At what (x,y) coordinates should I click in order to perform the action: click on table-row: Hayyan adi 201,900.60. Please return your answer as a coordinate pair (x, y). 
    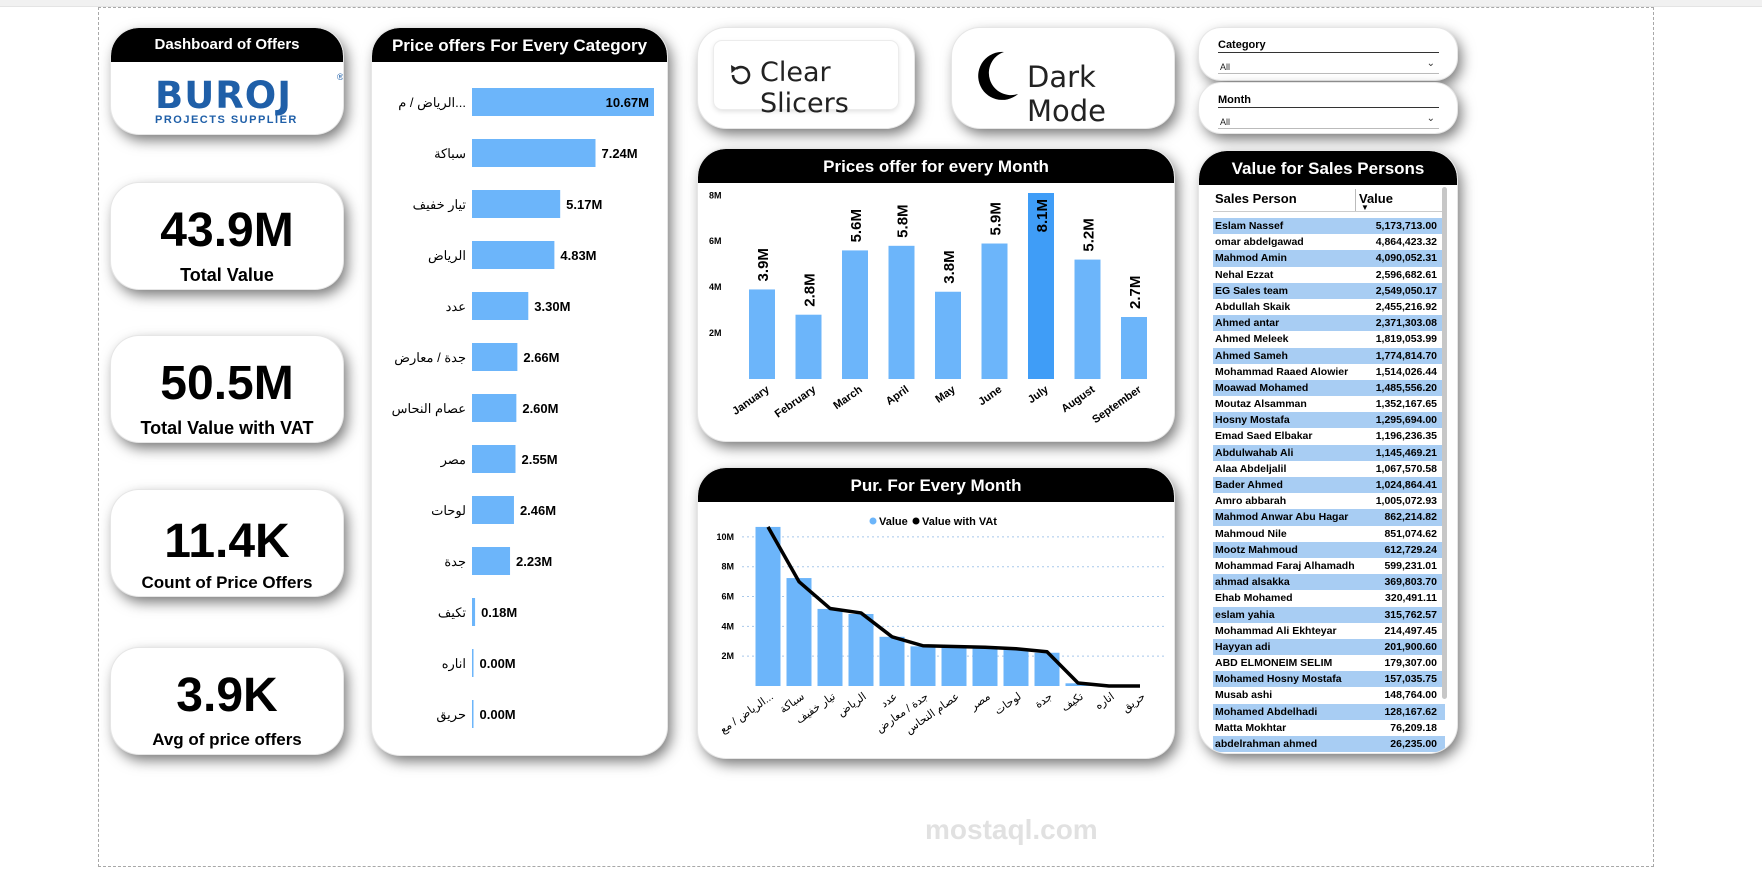
    Looking at the image, I should click on (1329, 647).